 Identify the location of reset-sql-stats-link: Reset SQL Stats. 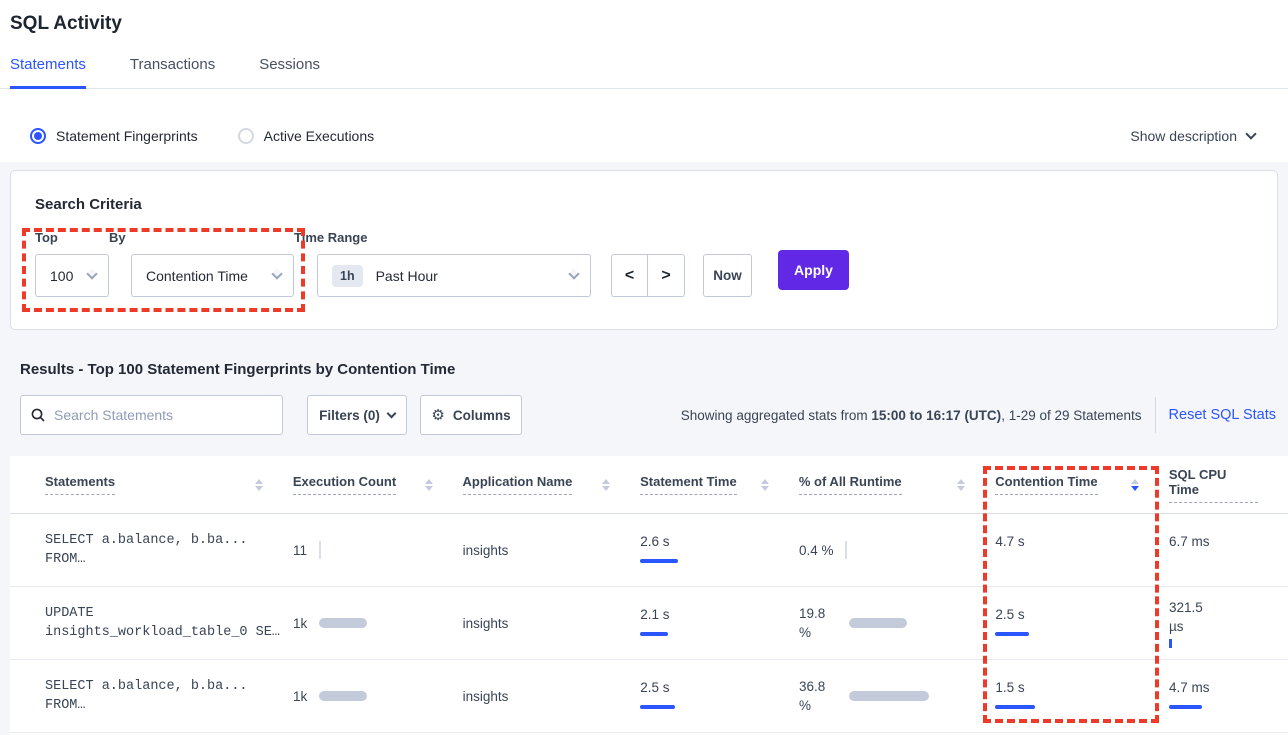
(1222, 415).